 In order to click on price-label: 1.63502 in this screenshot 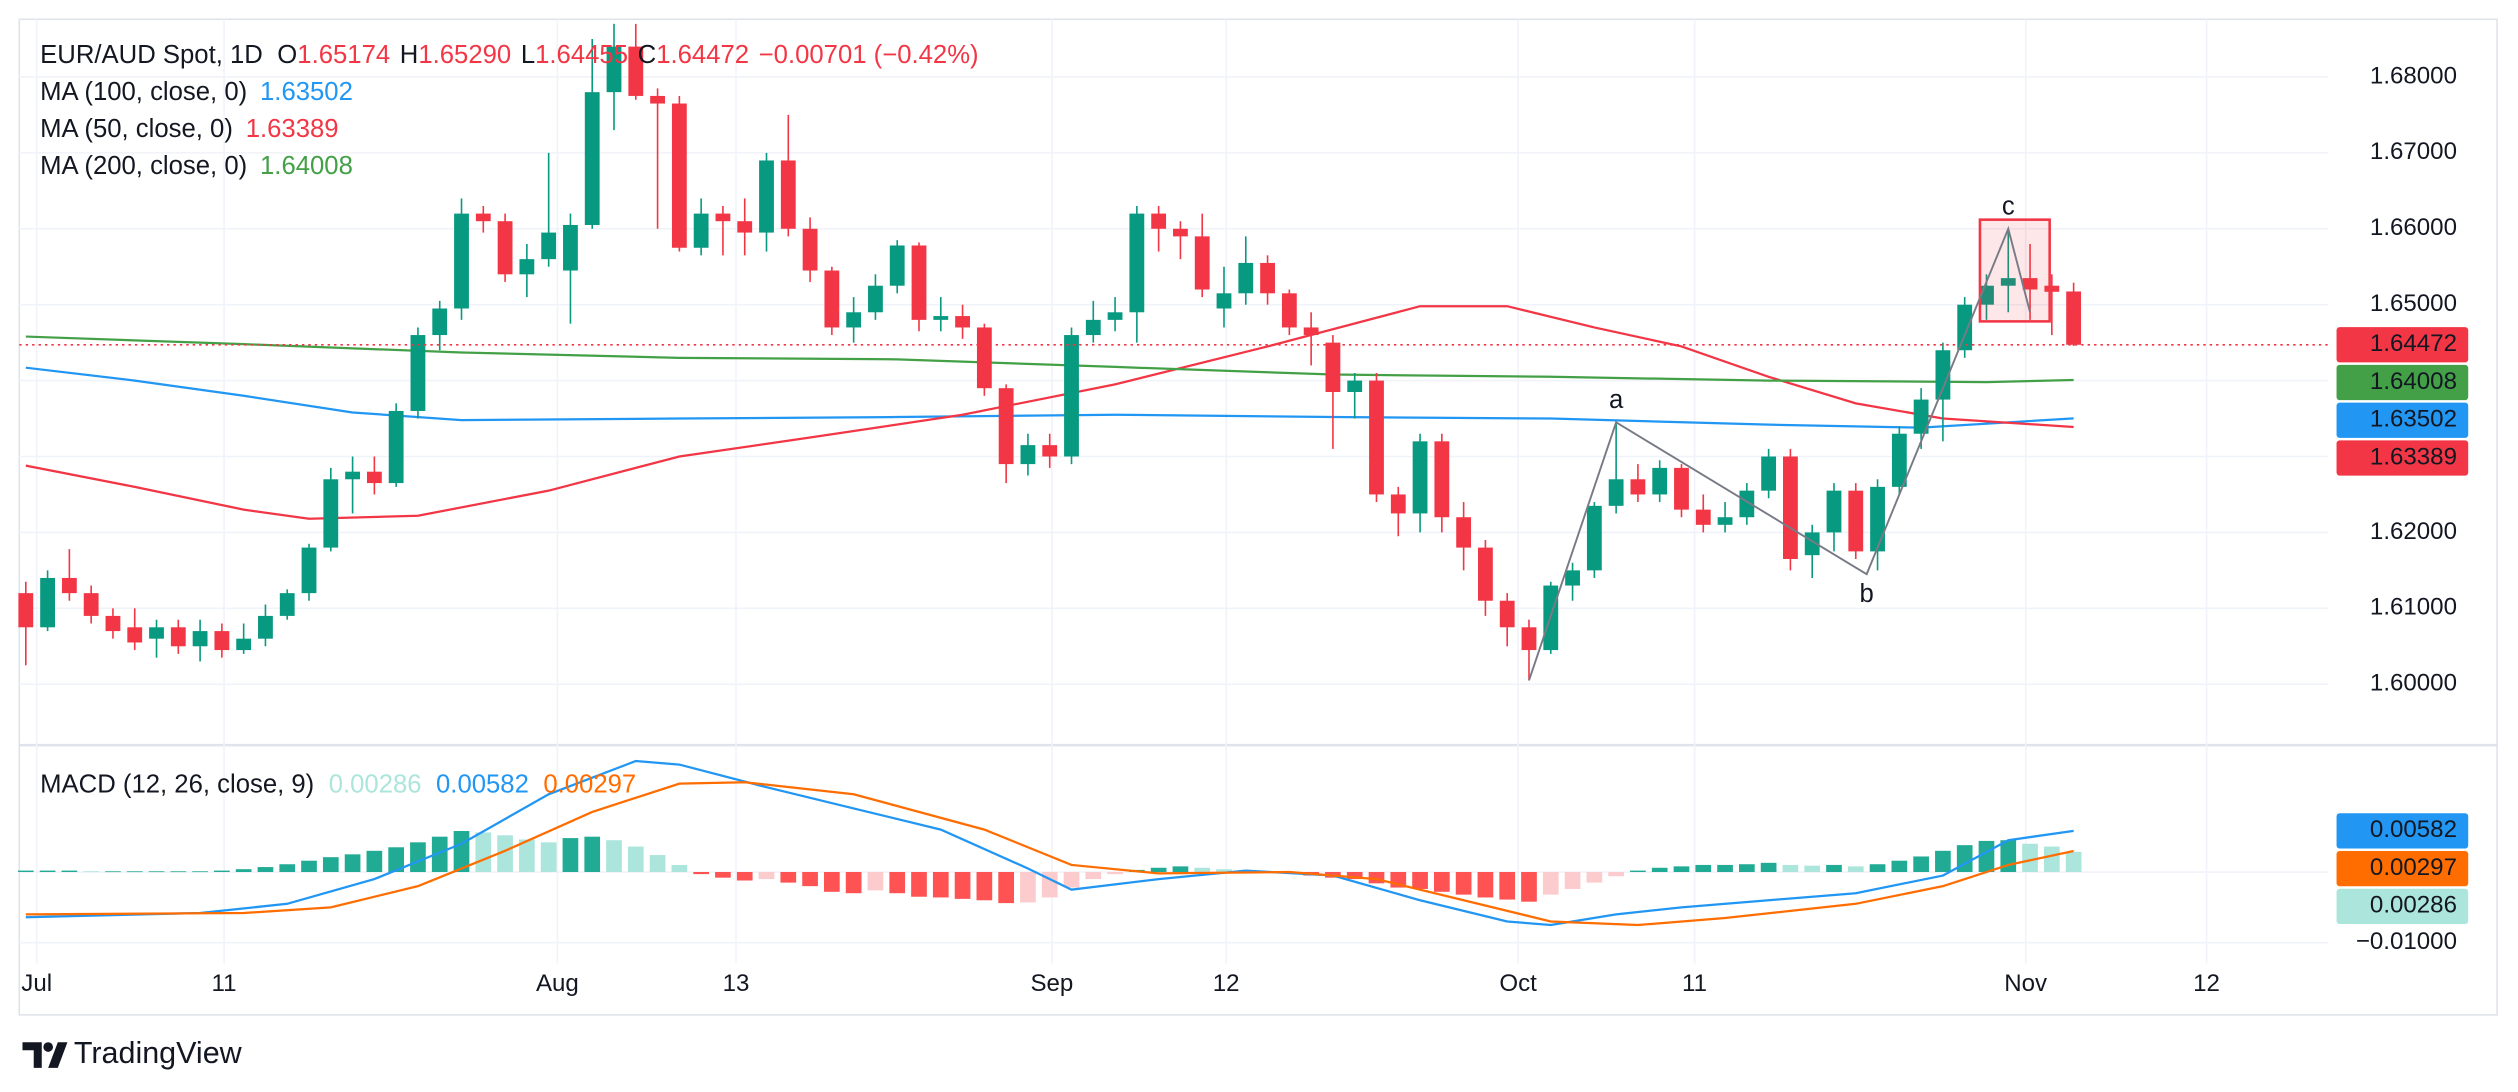, I will do `click(2413, 419)`.